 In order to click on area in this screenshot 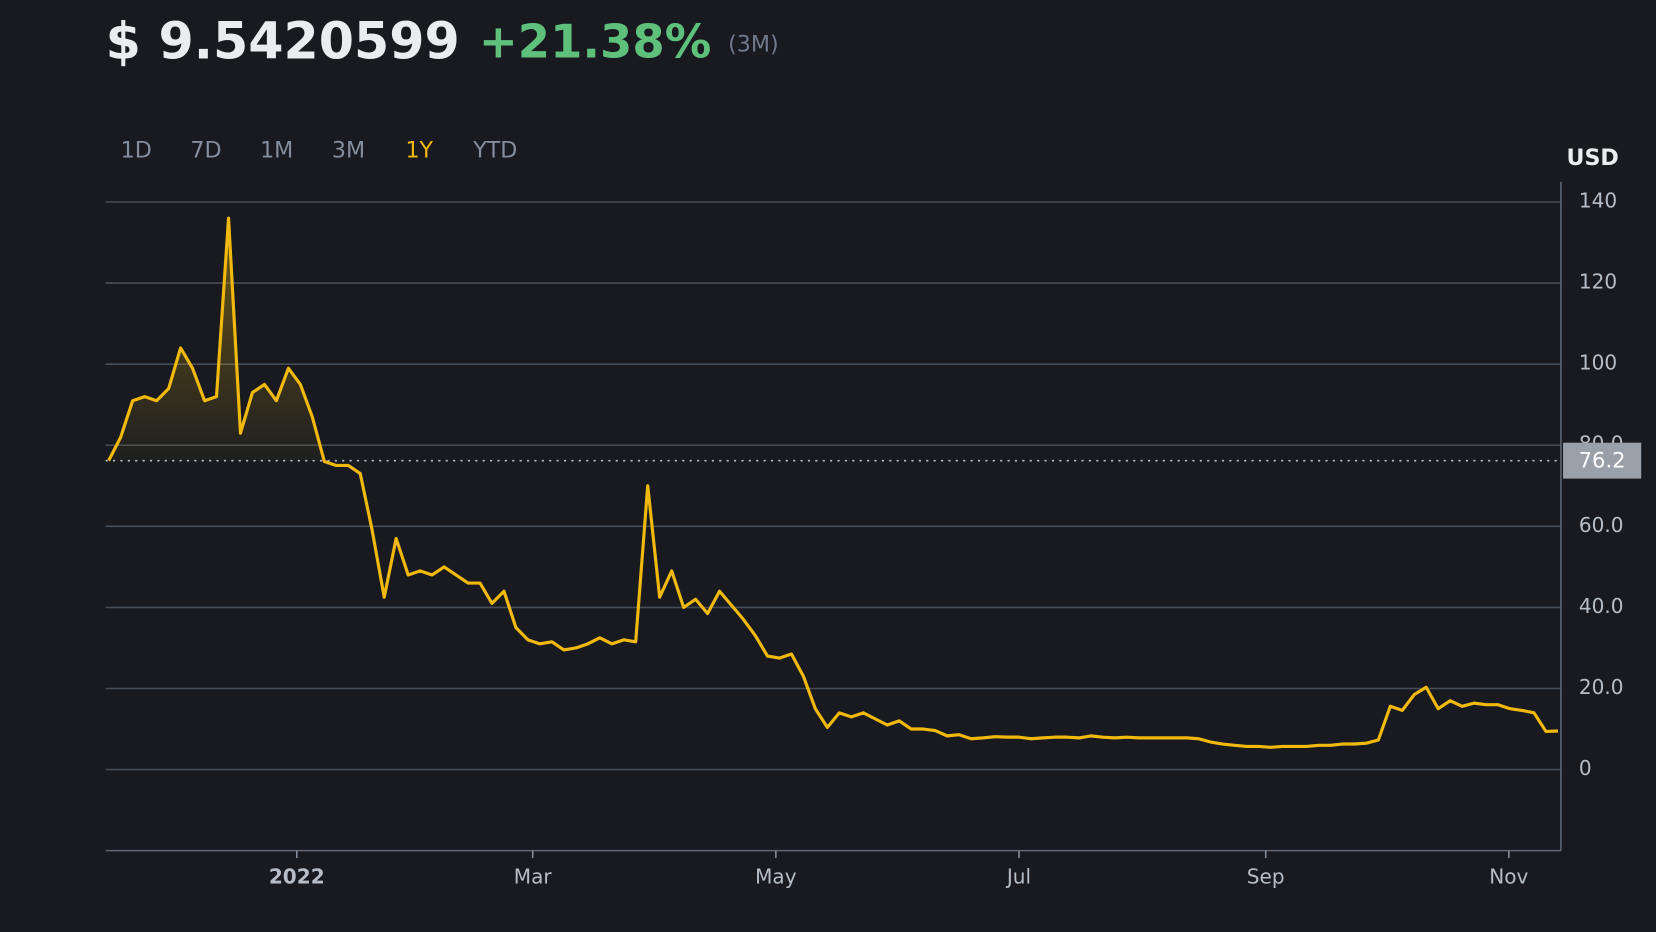, I will do `click(216, 339)`.